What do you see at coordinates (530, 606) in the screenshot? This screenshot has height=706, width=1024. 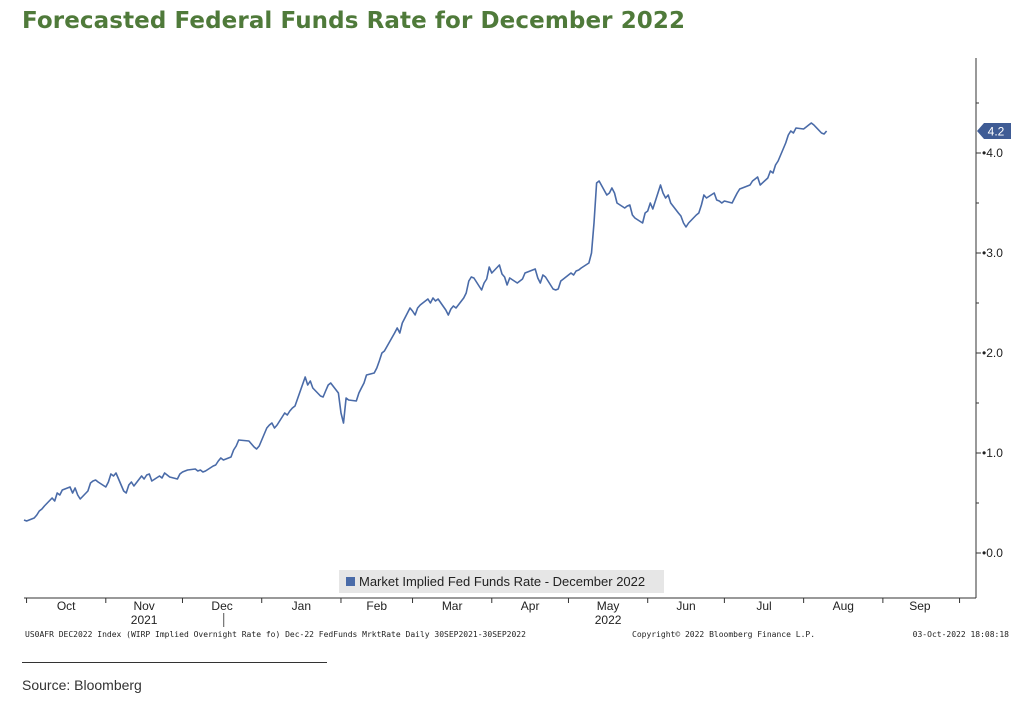 I see `x-tick-label: Apr` at bounding box center [530, 606].